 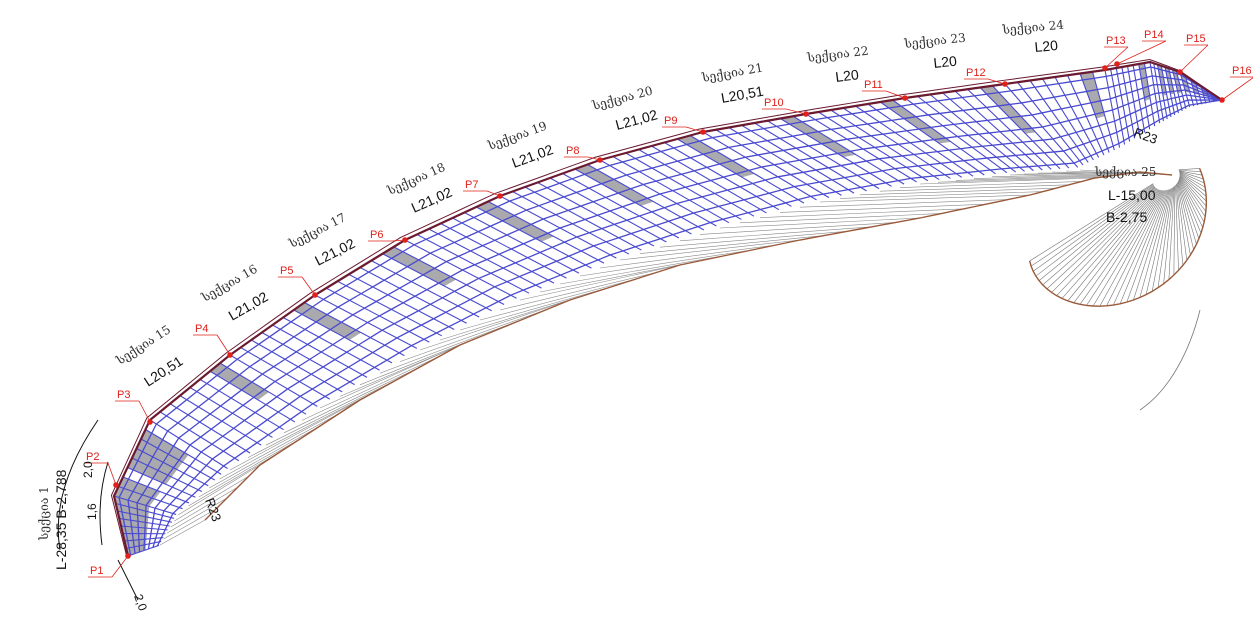 I want to click on spiral-outline, so click(x=1118, y=237).